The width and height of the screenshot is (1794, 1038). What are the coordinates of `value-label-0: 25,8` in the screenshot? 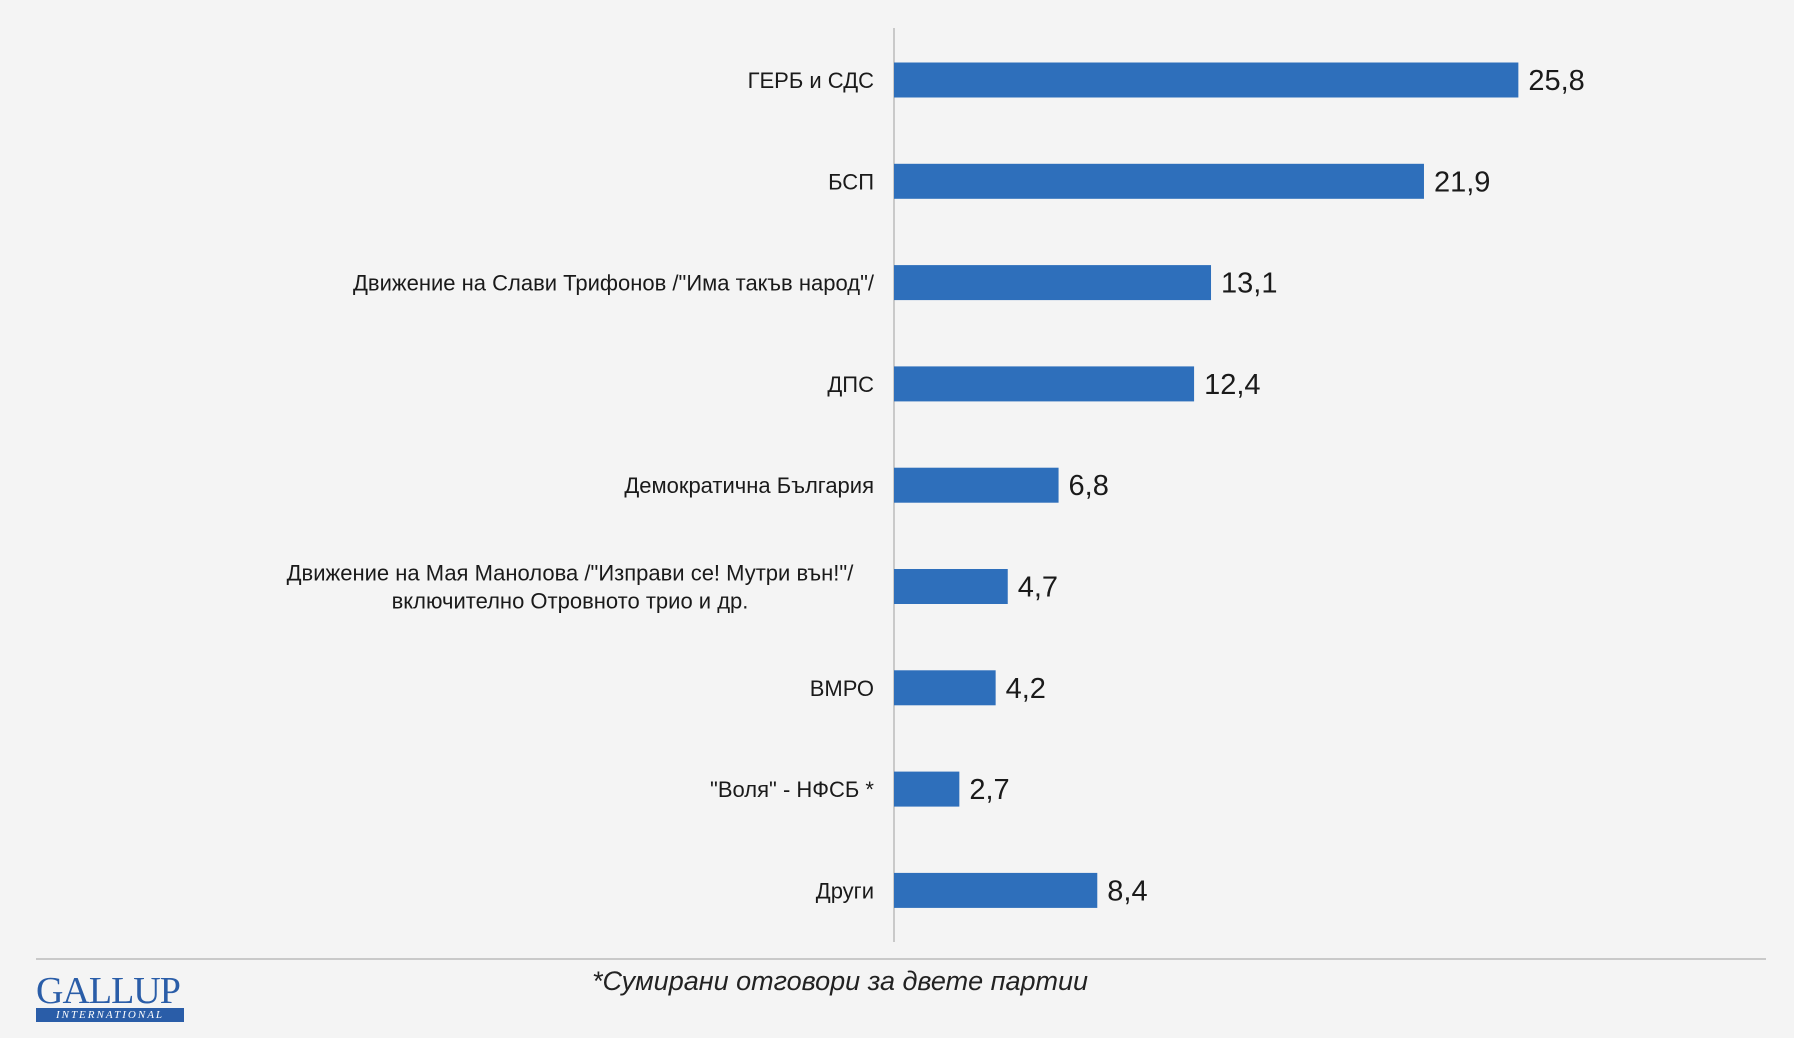 It's located at (1556, 81).